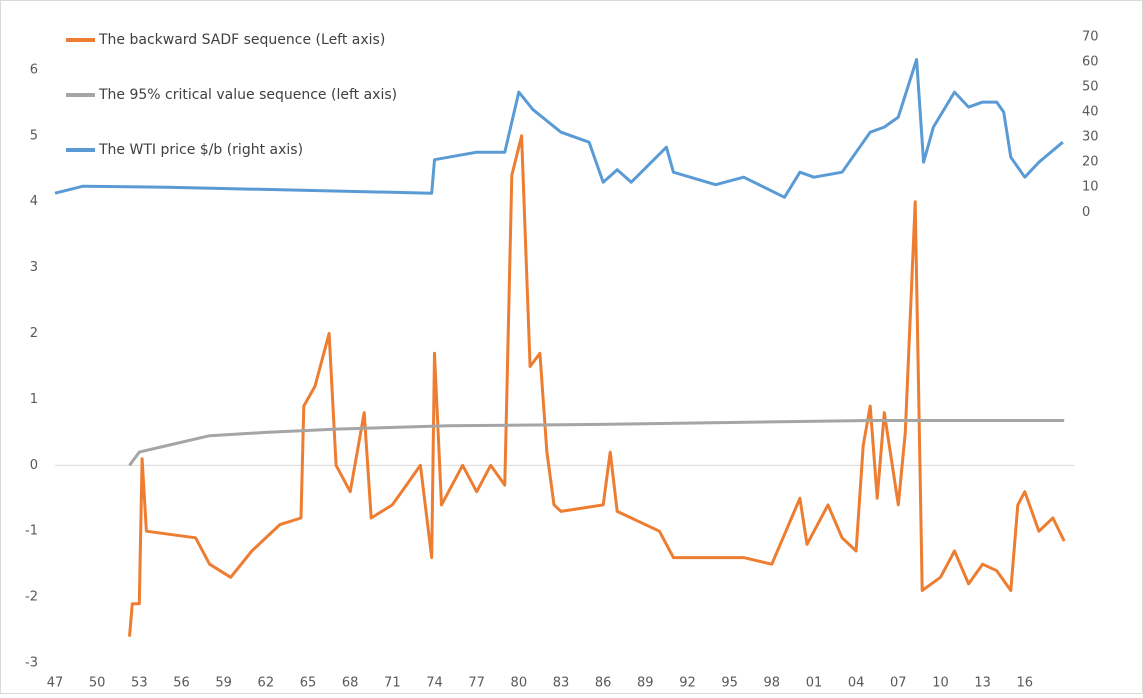 This screenshot has height=698, width=1143. I want to click on x-tick-label: 47, so click(55, 683).